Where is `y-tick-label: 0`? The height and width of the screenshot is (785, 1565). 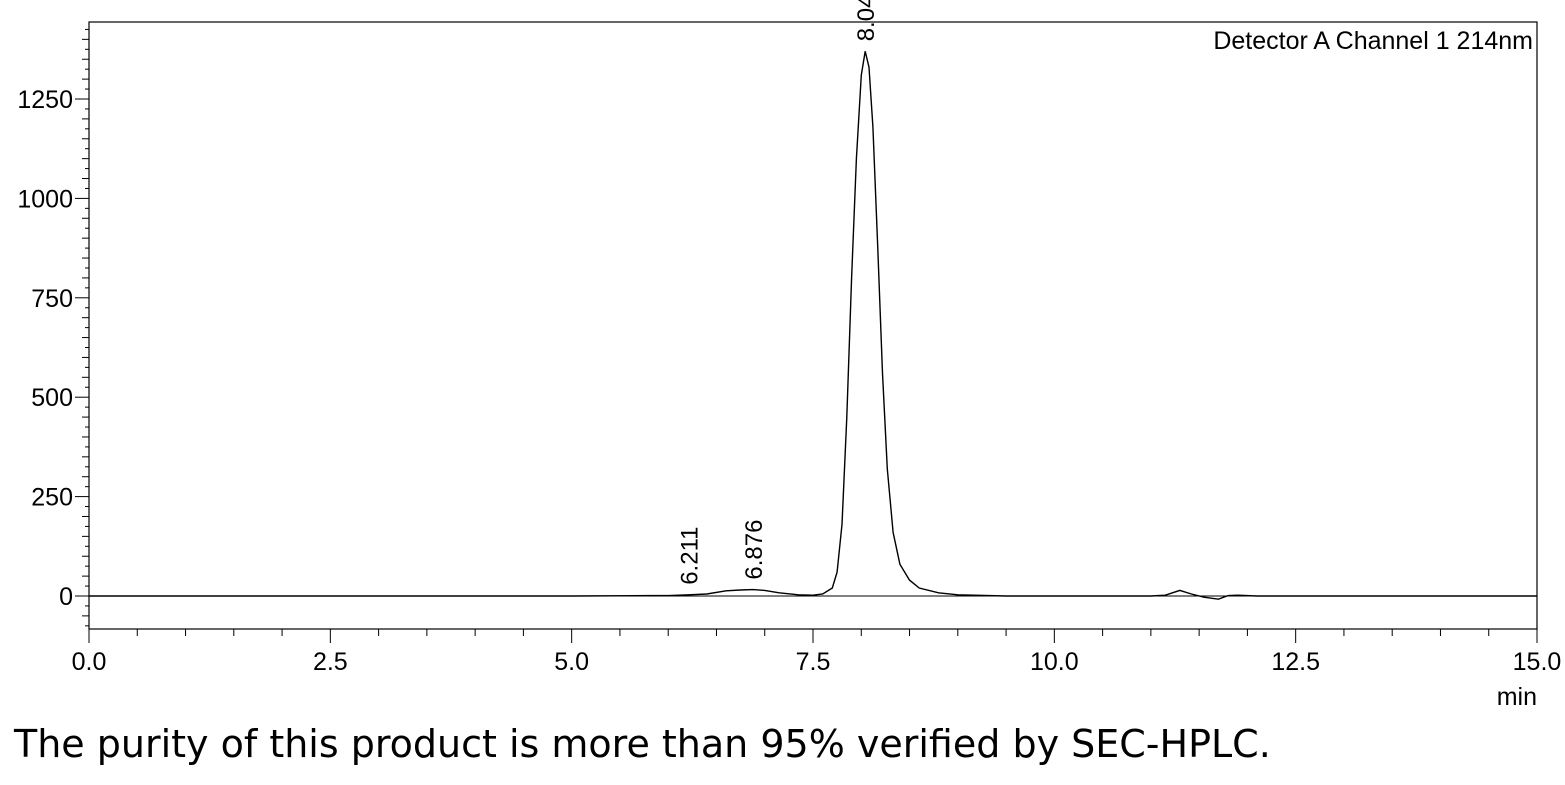
y-tick-label: 0 is located at coordinates (66, 597).